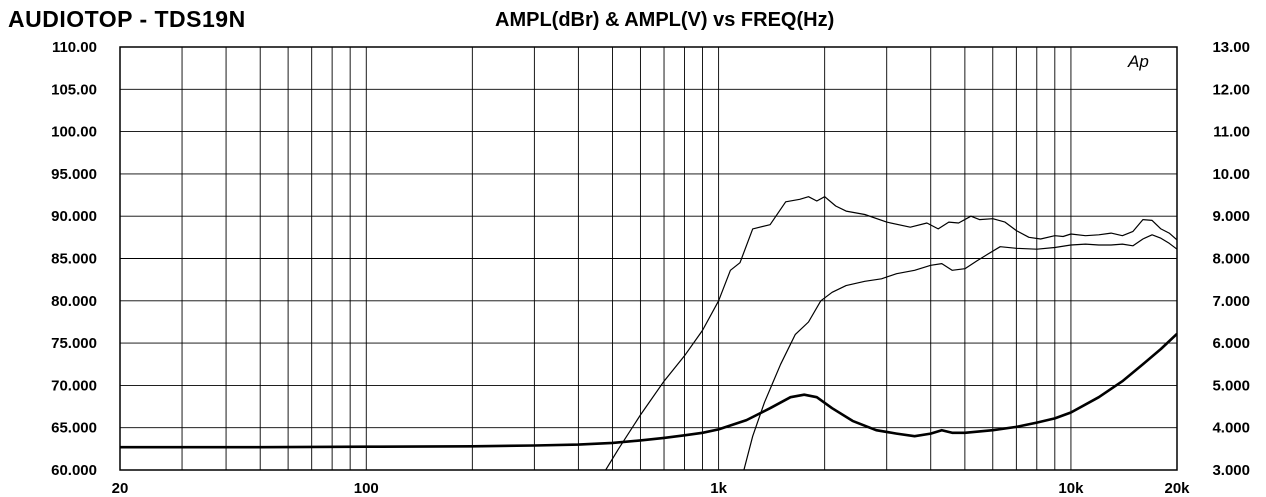  Describe the element at coordinates (74, 343) in the screenshot. I see `y-left-tick-label: 75.000` at that location.